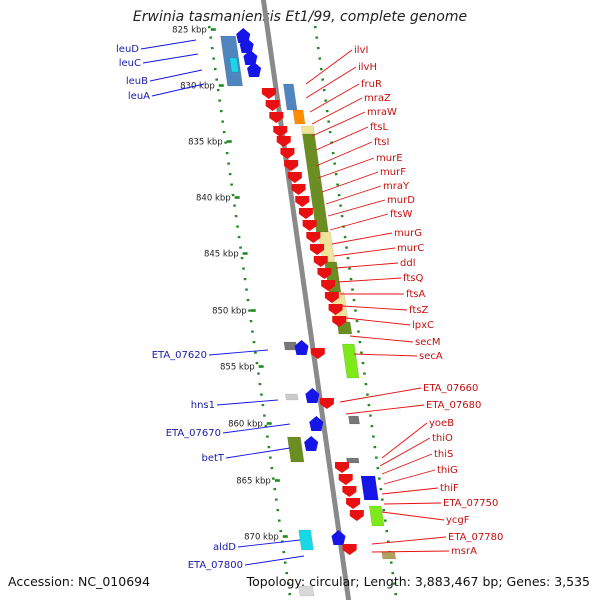 This screenshot has height=600, width=600. I want to click on gene-label-left: leuA, so click(139, 96).